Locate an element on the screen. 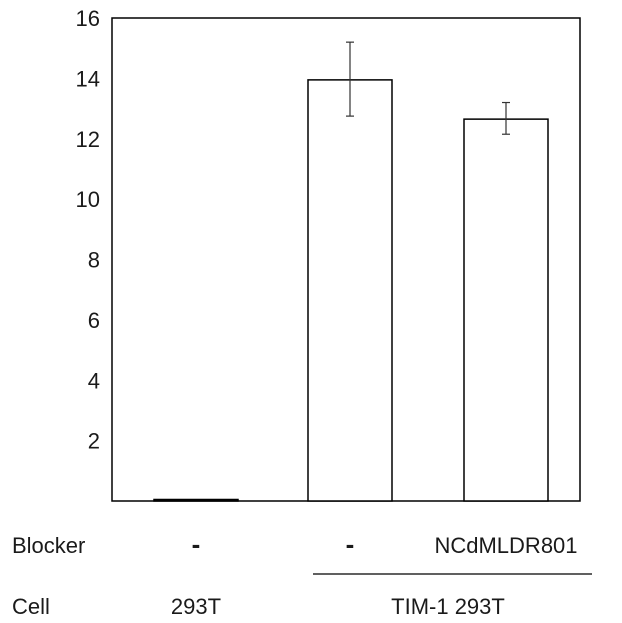 The image size is (622, 623). cell-group-293t: 293T is located at coordinates (196, 606).